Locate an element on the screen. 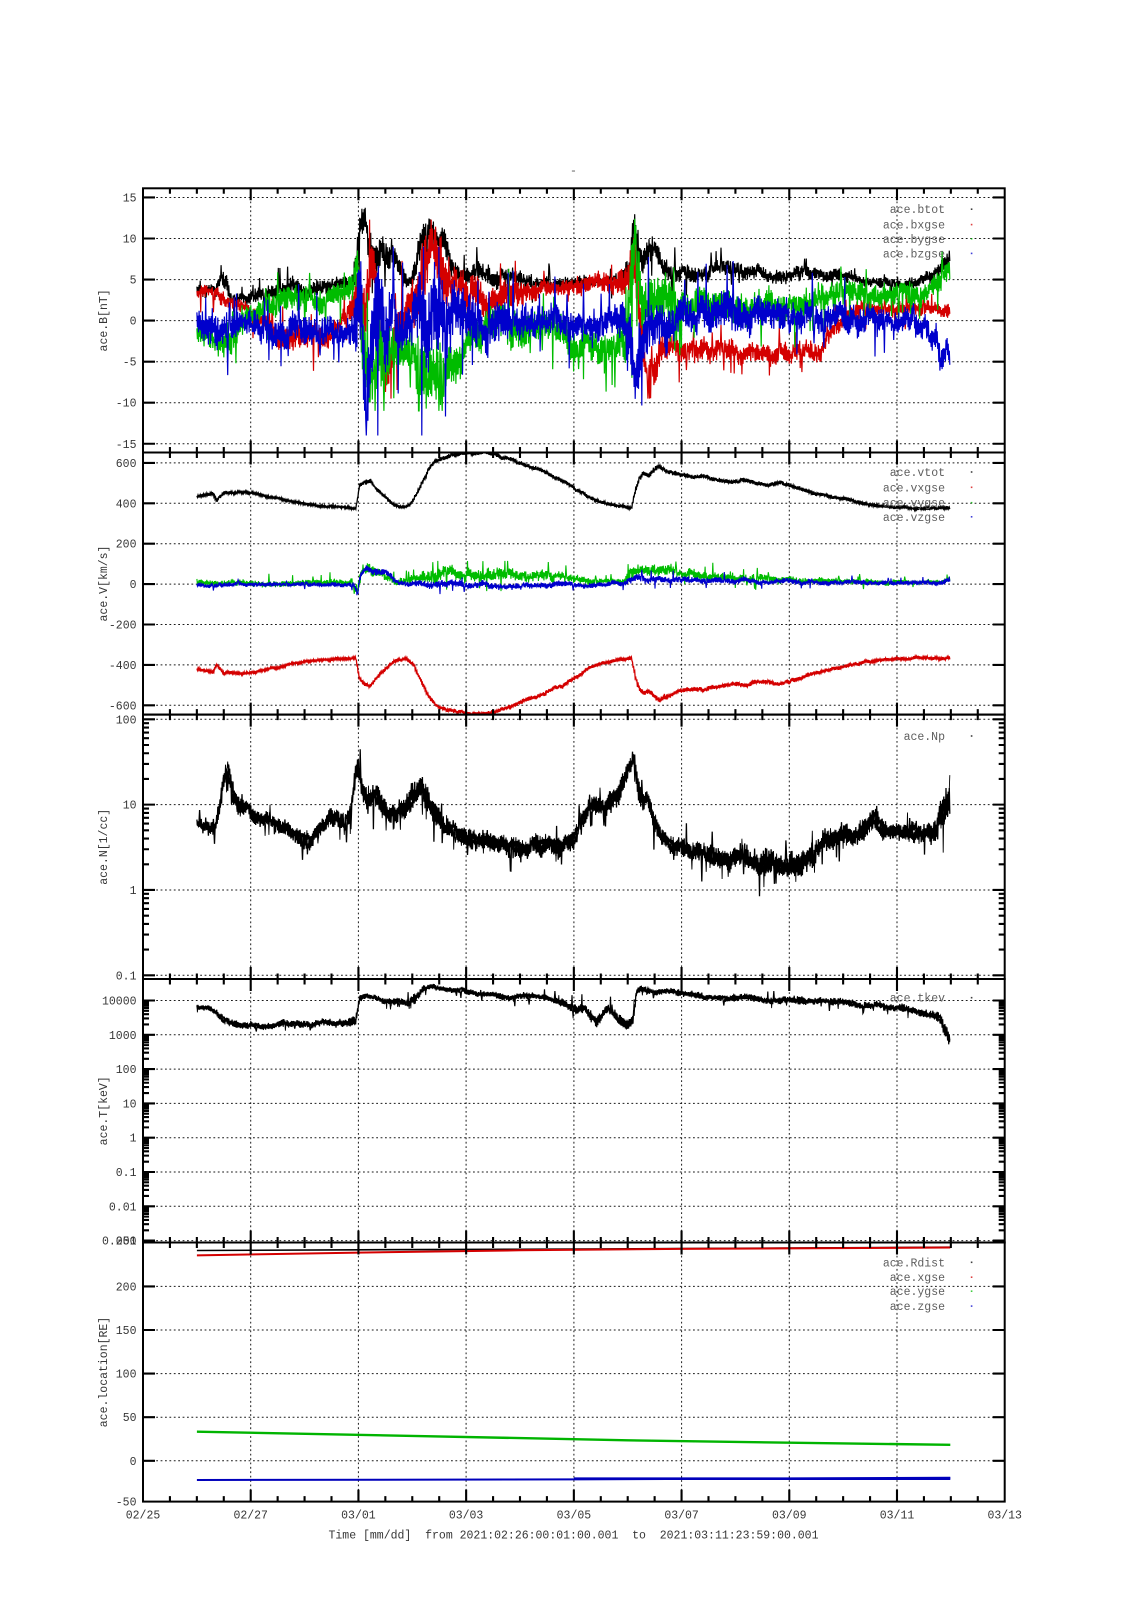  svg-text: 03/03 is located at coordinates (466, 1516).